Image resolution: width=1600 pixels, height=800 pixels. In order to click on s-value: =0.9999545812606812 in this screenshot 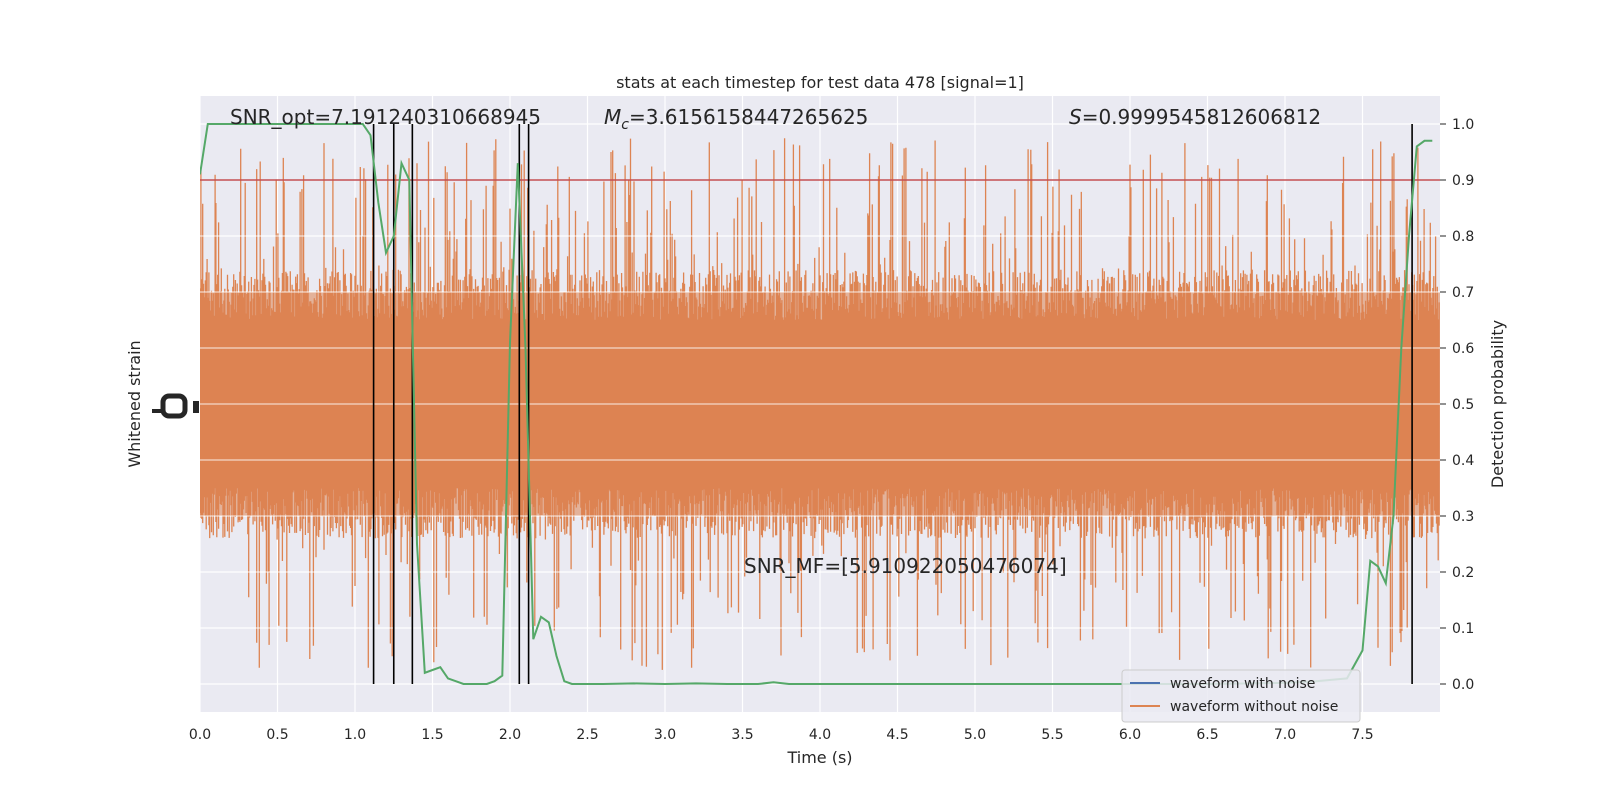, I will do `click(1201, 117)`.